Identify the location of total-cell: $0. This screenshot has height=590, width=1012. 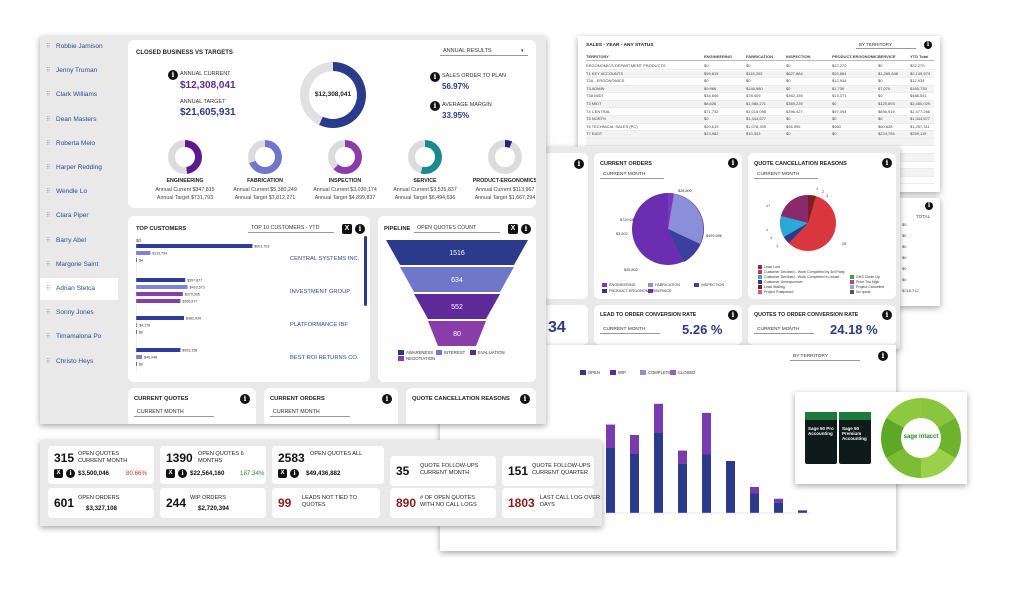
(904, 257).